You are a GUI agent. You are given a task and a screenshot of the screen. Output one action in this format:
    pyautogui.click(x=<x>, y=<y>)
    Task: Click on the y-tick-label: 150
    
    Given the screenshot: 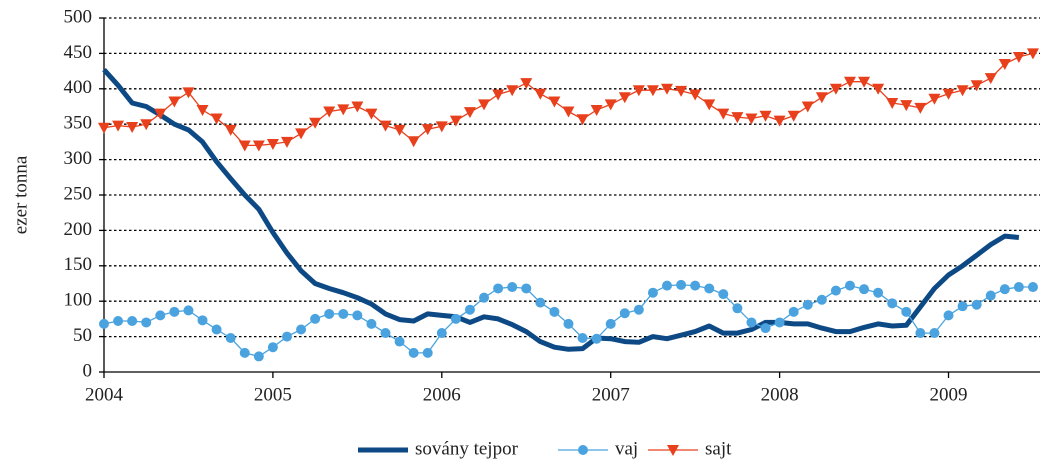 What is the action you would take?
    pyautogui.click(x=78, y=264)
    